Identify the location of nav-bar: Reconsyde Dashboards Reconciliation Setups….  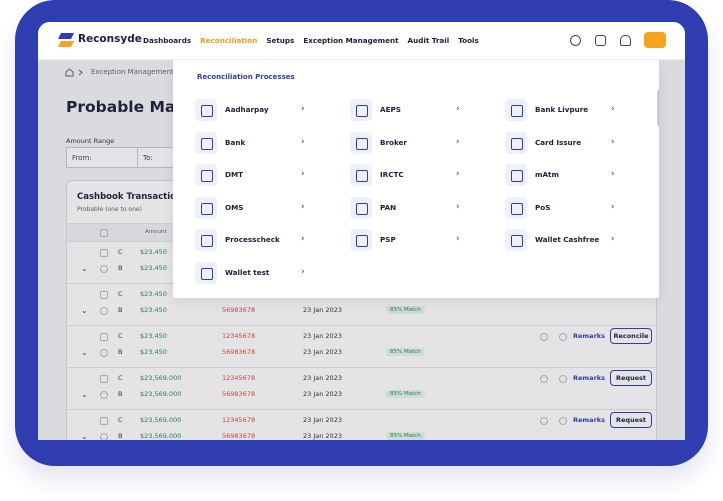
(361, 41).